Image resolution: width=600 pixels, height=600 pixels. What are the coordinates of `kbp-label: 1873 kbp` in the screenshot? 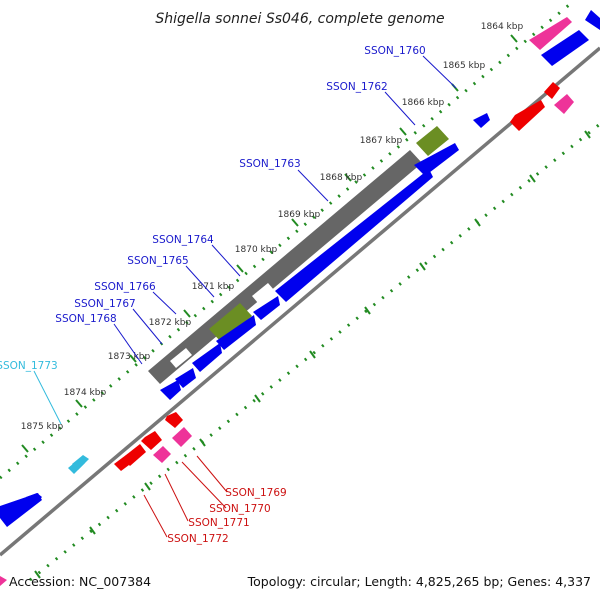 It's located at (129, 357).